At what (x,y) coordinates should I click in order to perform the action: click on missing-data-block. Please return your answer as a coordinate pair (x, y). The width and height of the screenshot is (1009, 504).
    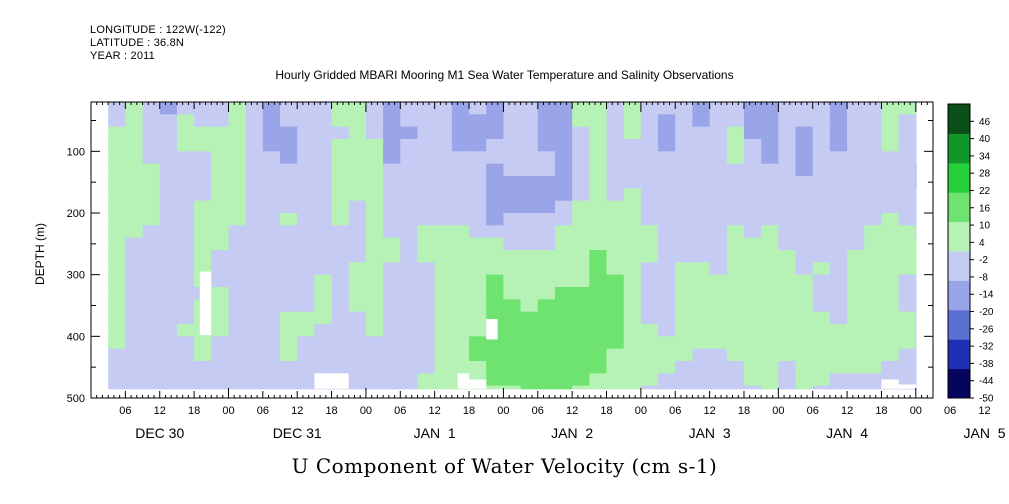
    Looking at the image, I should click on (478, 384).